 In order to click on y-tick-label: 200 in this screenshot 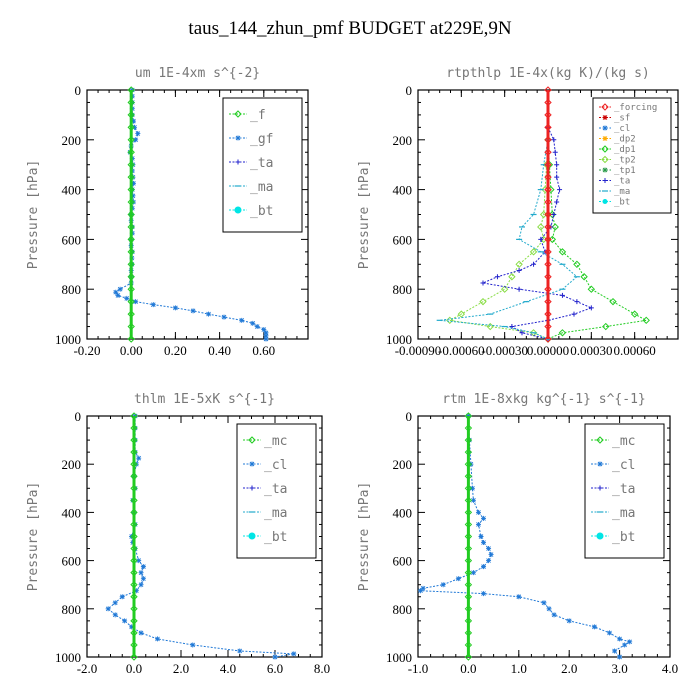, I will do `click(403, 464)`.